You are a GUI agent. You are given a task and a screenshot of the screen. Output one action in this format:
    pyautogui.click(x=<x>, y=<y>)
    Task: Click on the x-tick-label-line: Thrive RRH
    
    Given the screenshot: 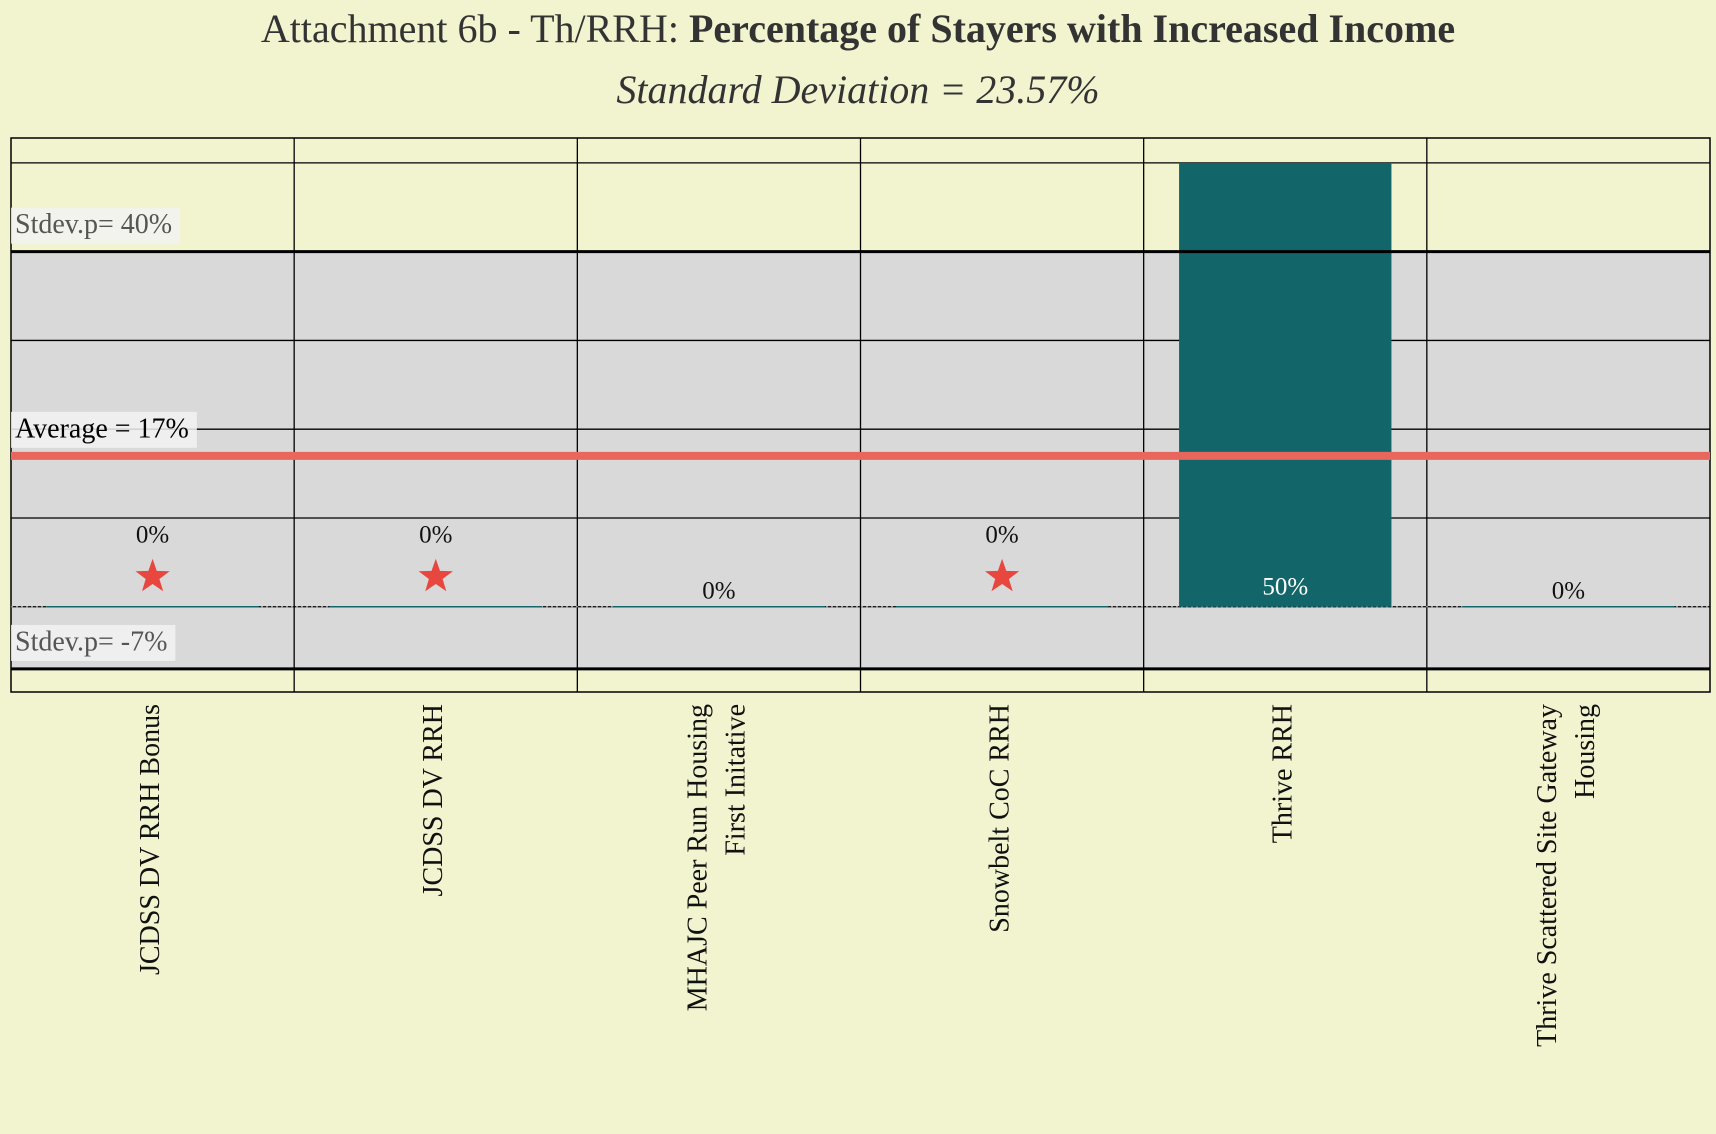 What is the action you would take?
    pyautogui.click(x=1283, y=773)
    